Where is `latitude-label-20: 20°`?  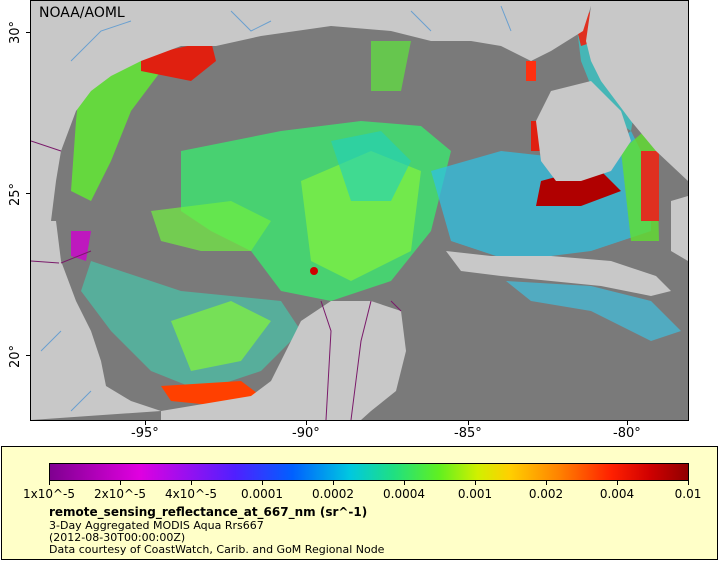
latitude-label-20: 20° is located at coordinates (15, 356).